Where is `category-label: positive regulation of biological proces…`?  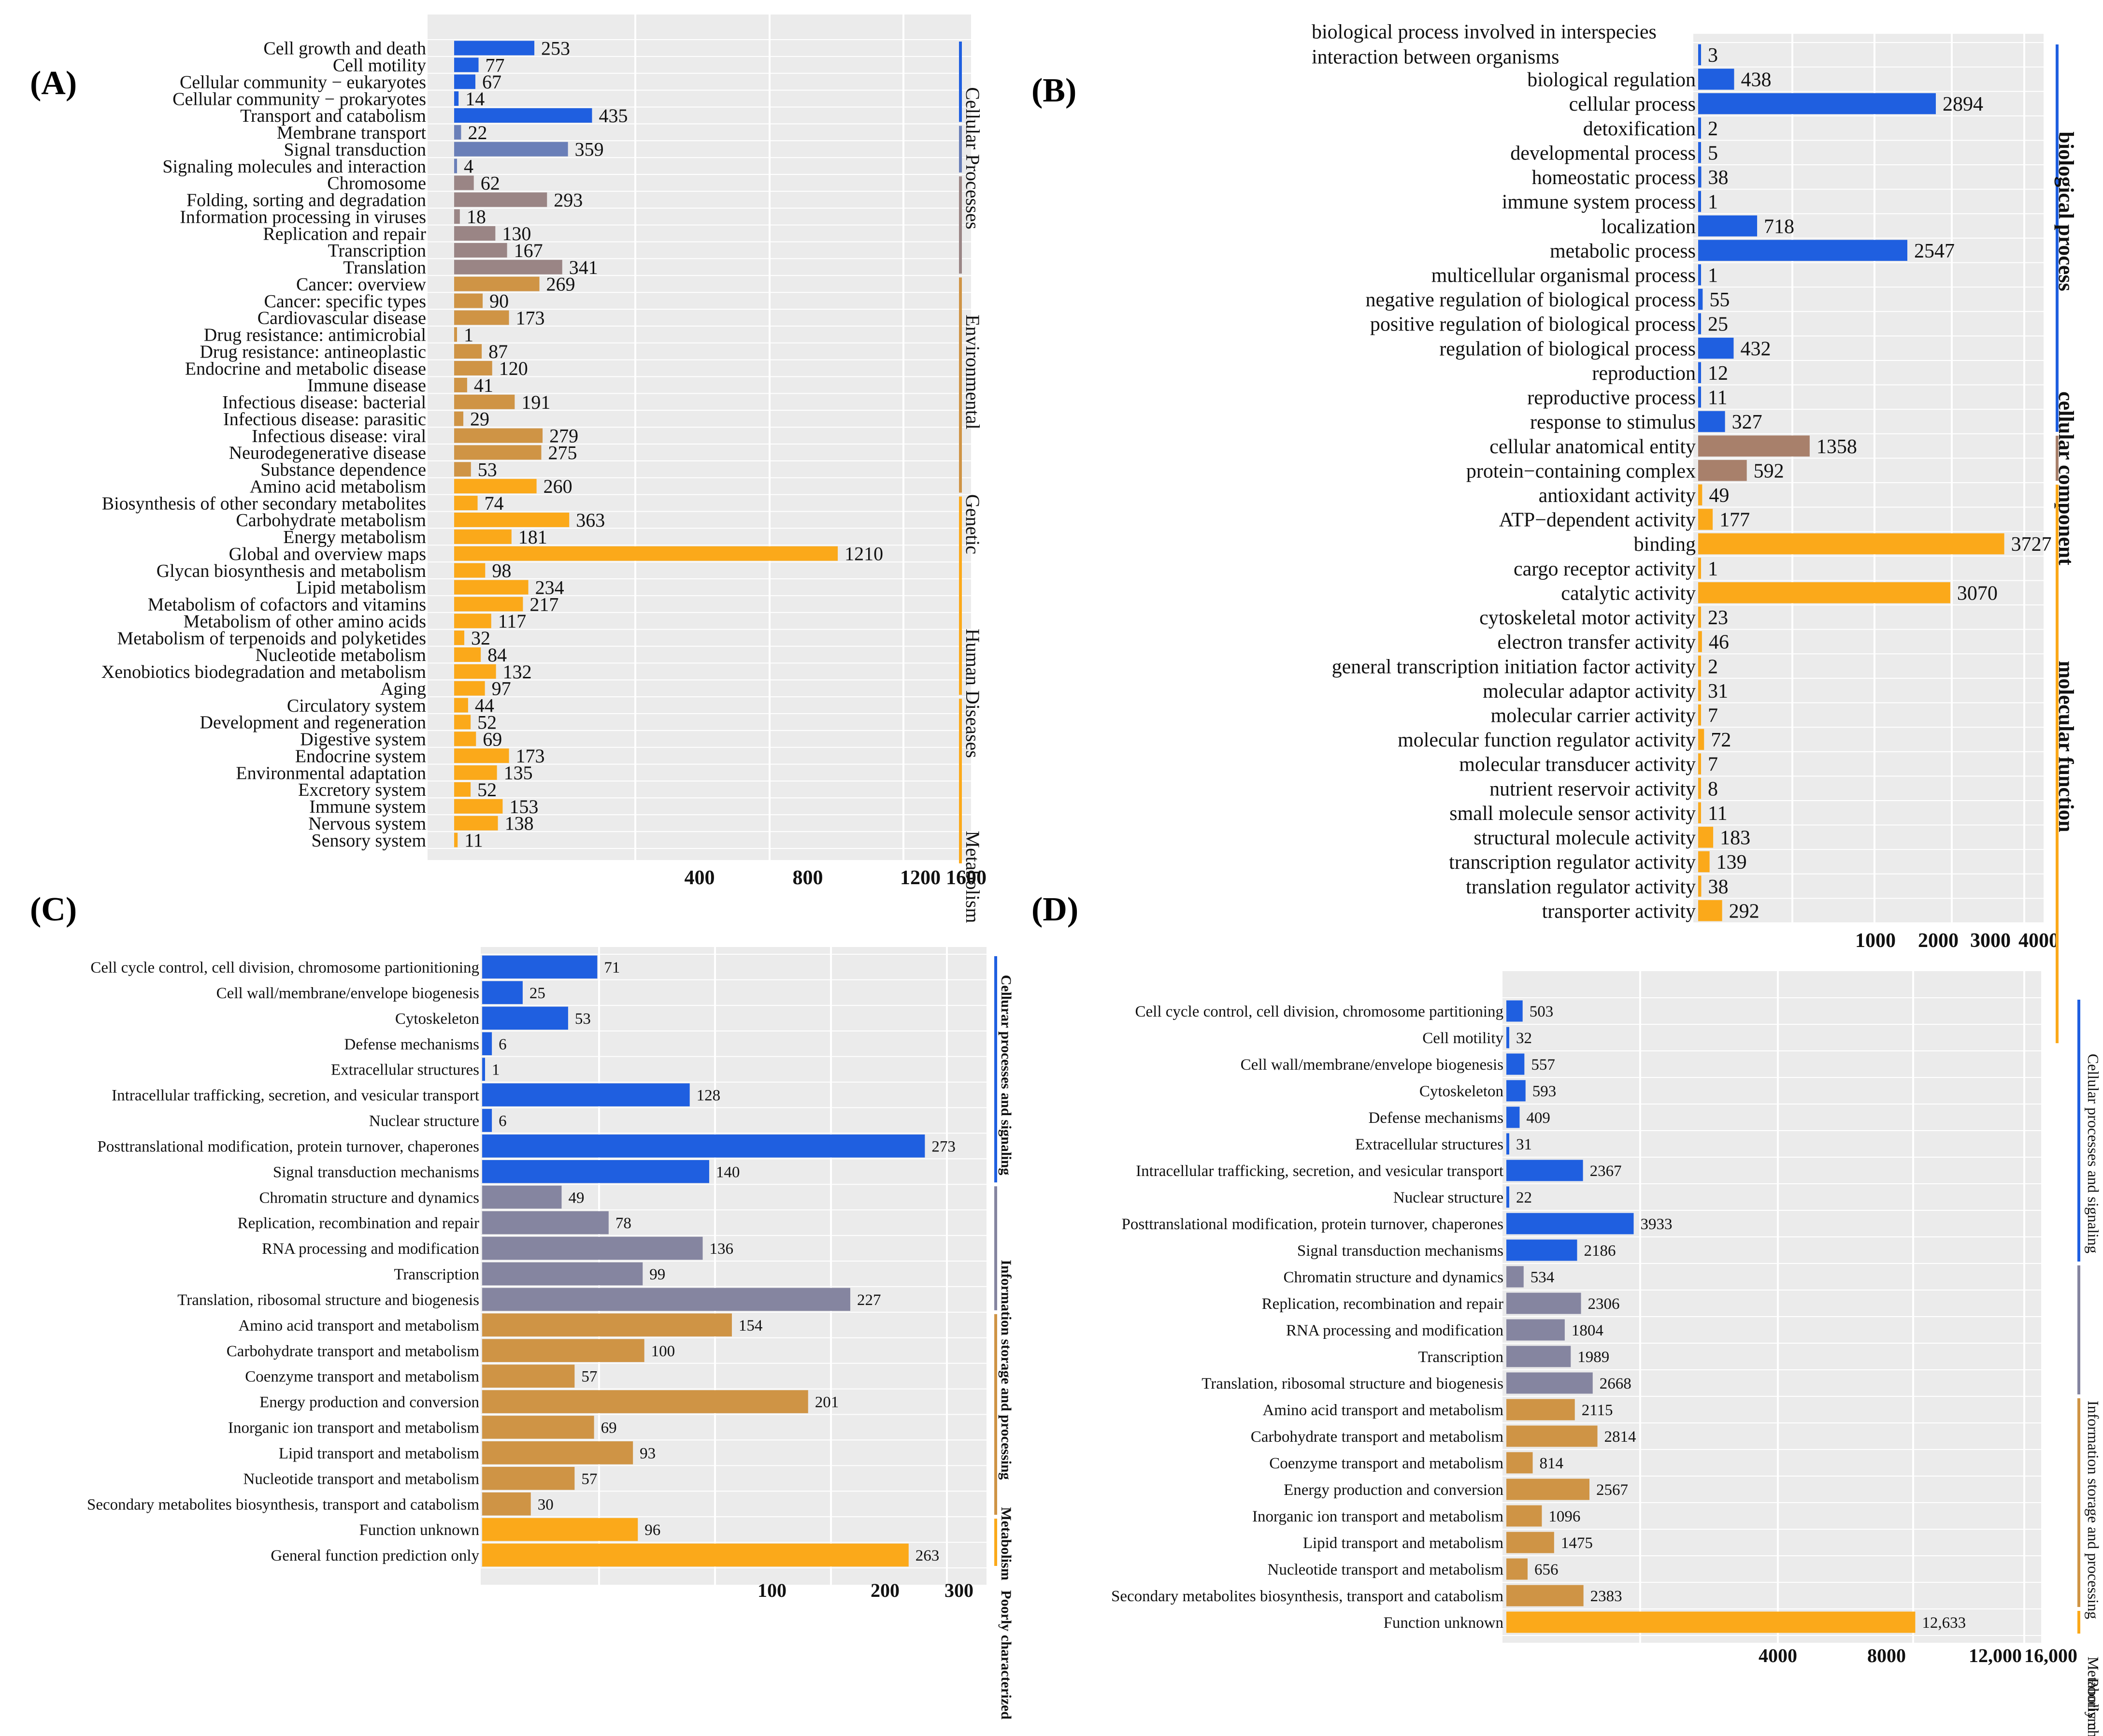 category-label: positive regulation of biological proces… is located at coordinates (1533, 325).